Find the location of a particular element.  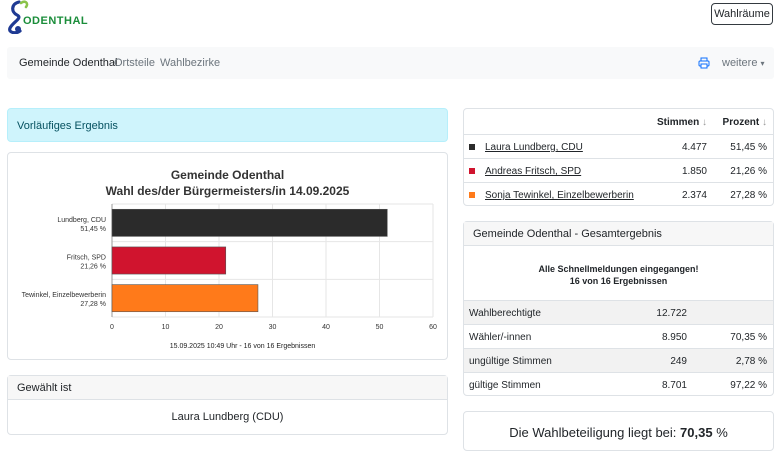

category-pct-label: 21,26 % is located at coordinates (93, 267).